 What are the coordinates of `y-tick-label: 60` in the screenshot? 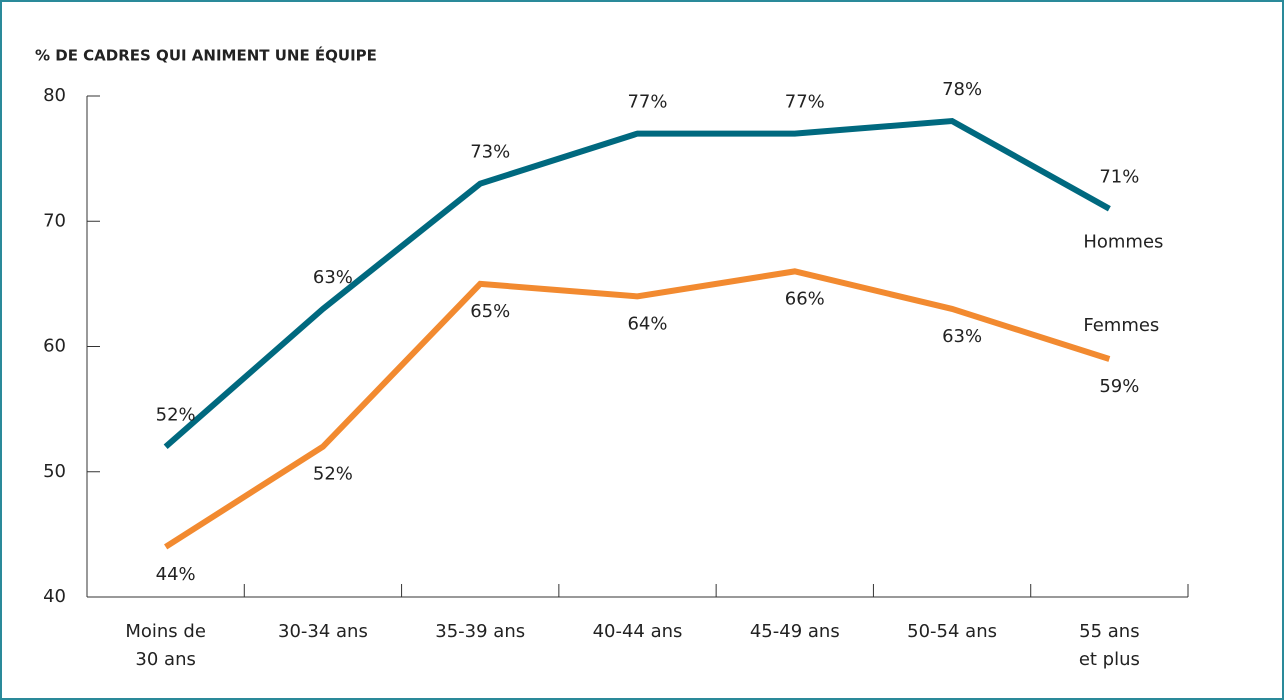 It's located at (54, 346).